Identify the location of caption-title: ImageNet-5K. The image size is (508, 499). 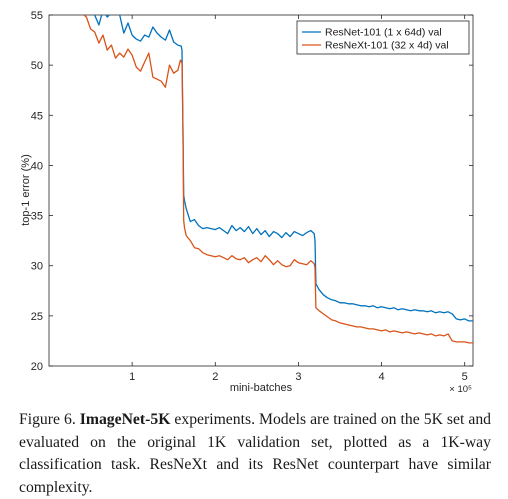
(125, 419).